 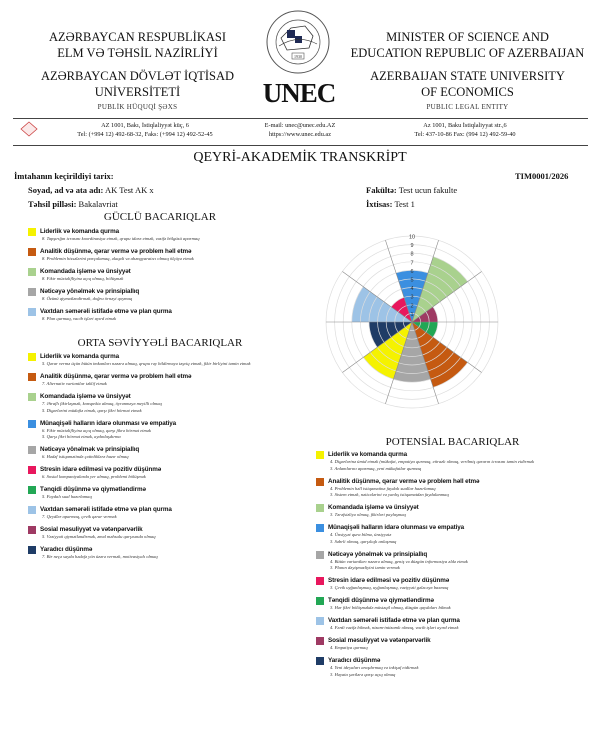 What do you see at coordinates (300, 125) in the screenshot?
I see `email-link: E-mail: unec@unec.edu.AZ` at bounding box center [300, 125].